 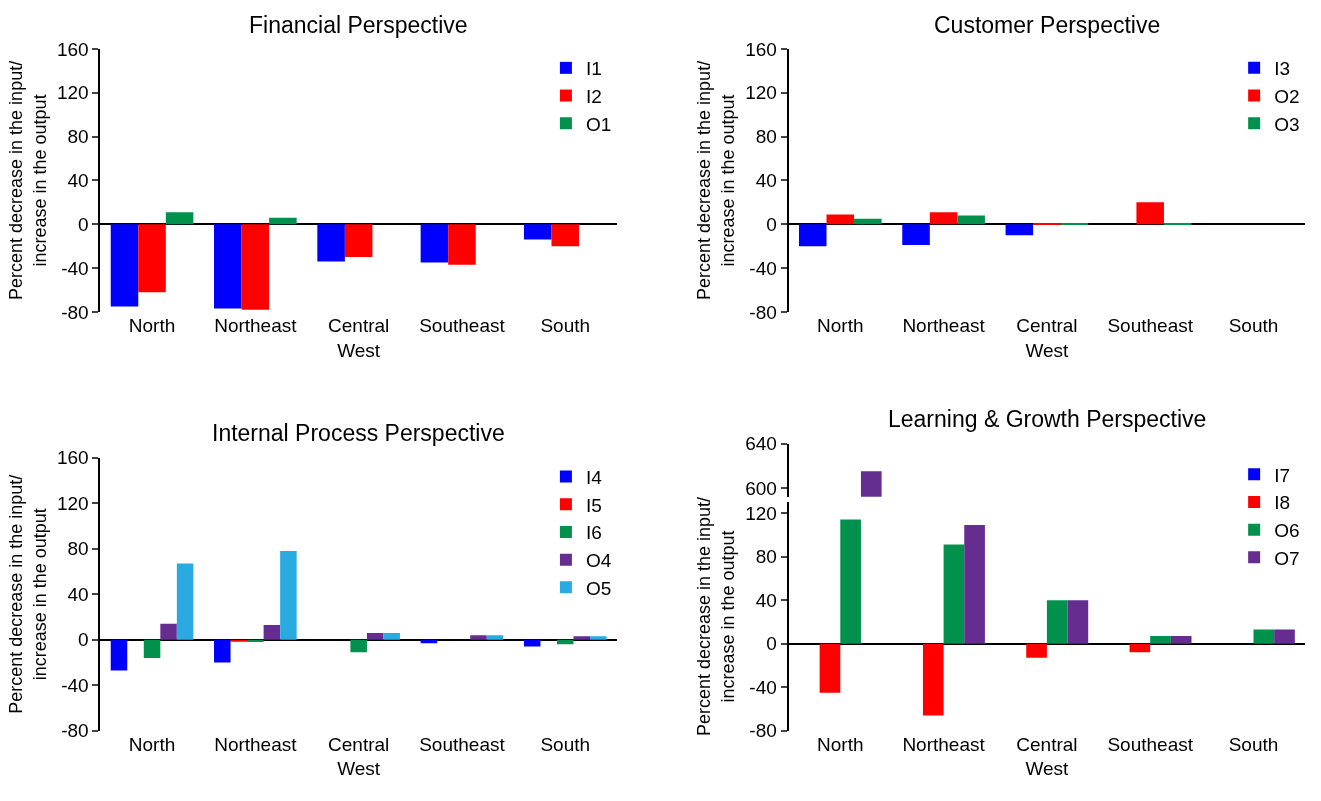 I want to click on legend-label: I8, so click(x=1282, y=503).